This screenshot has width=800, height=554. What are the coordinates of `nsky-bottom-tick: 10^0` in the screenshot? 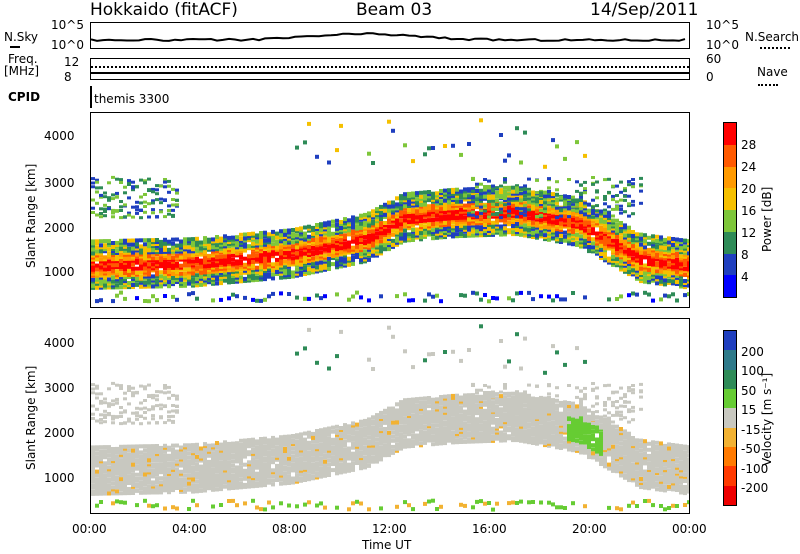 It's located at (67, 45).